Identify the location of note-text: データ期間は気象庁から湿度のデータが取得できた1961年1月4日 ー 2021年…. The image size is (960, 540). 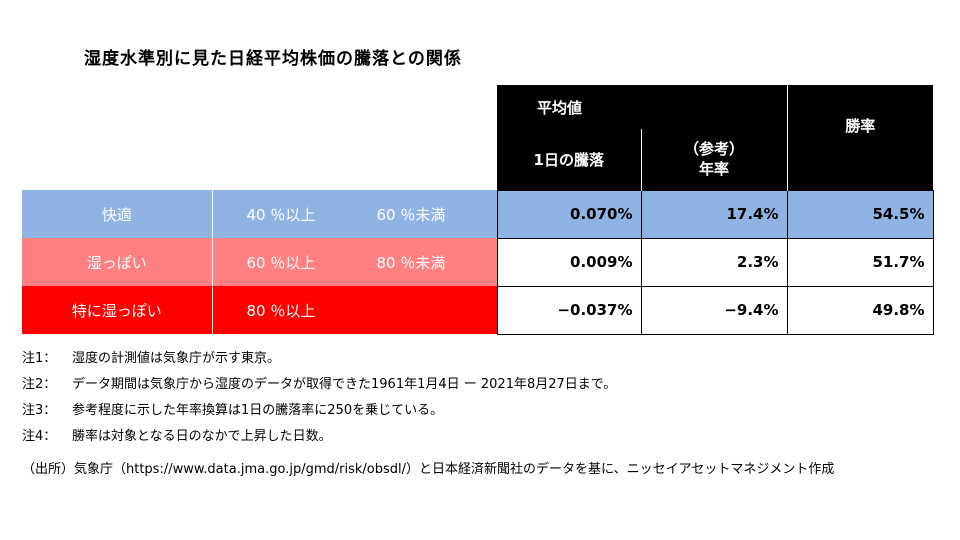
(344, 384).